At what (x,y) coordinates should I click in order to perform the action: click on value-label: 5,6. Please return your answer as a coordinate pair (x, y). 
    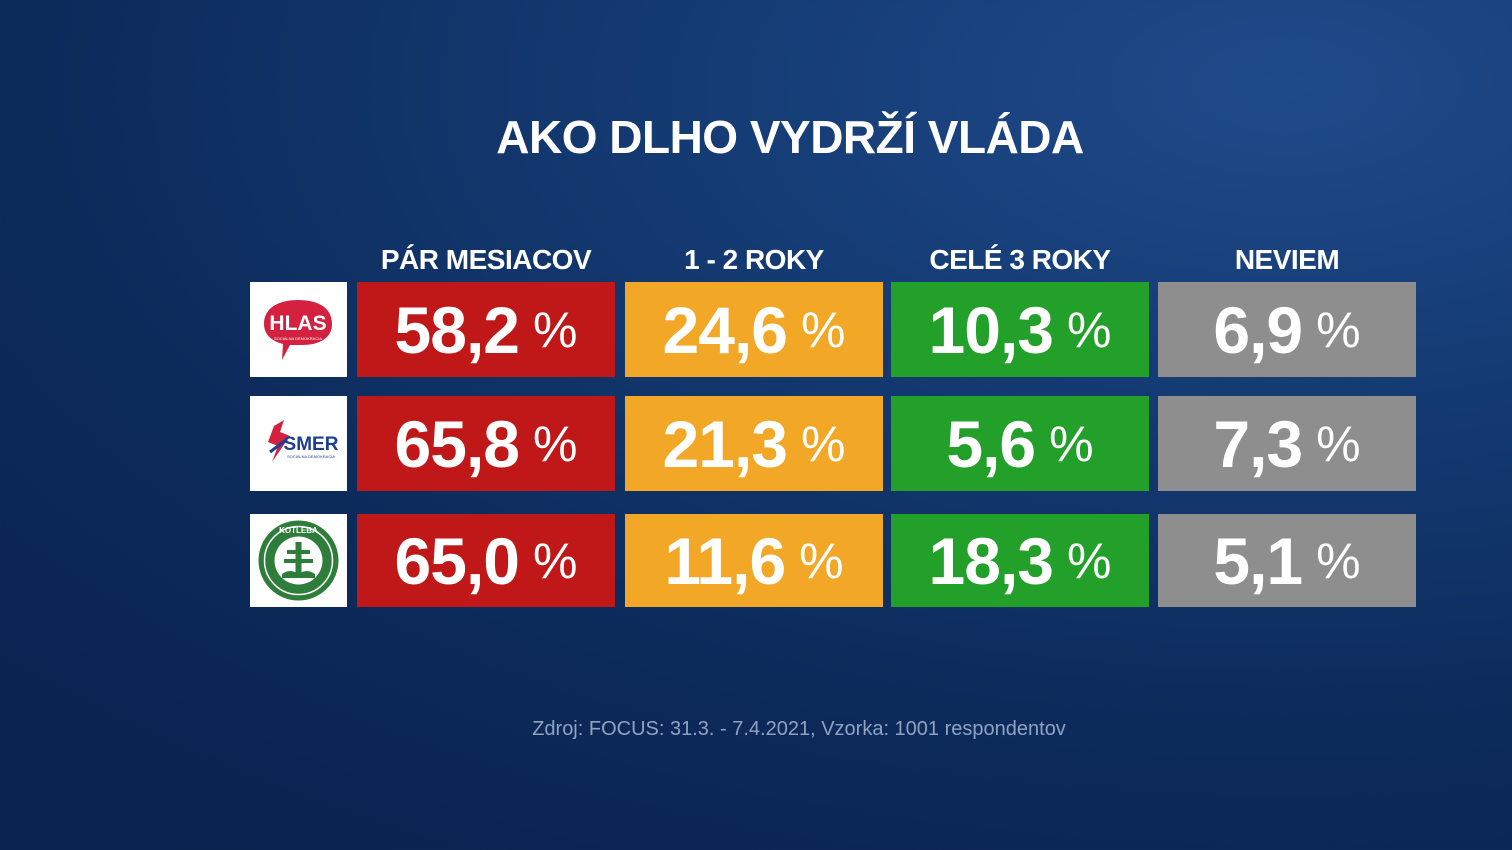
    Looking at the image, I should click on (991, 443).